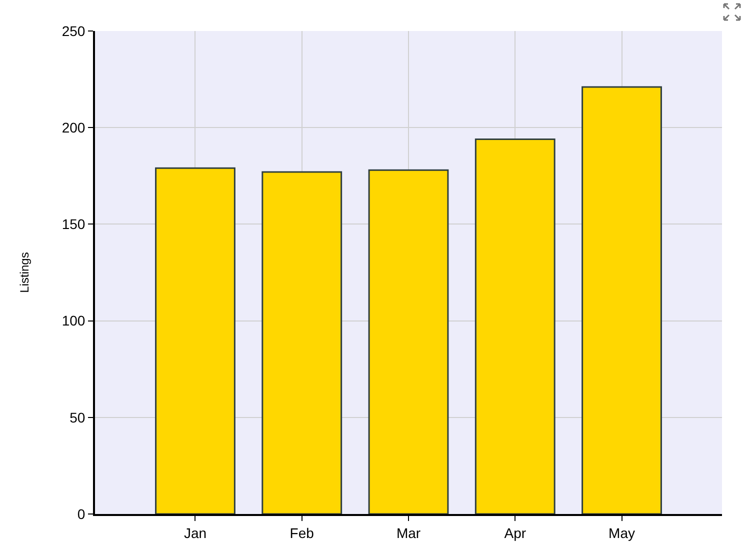 This screenshot has width=744, height=547. Describe the element at coordinates (25, 272) in the screenshot. I see `y-axis-title: Listings` at that location.